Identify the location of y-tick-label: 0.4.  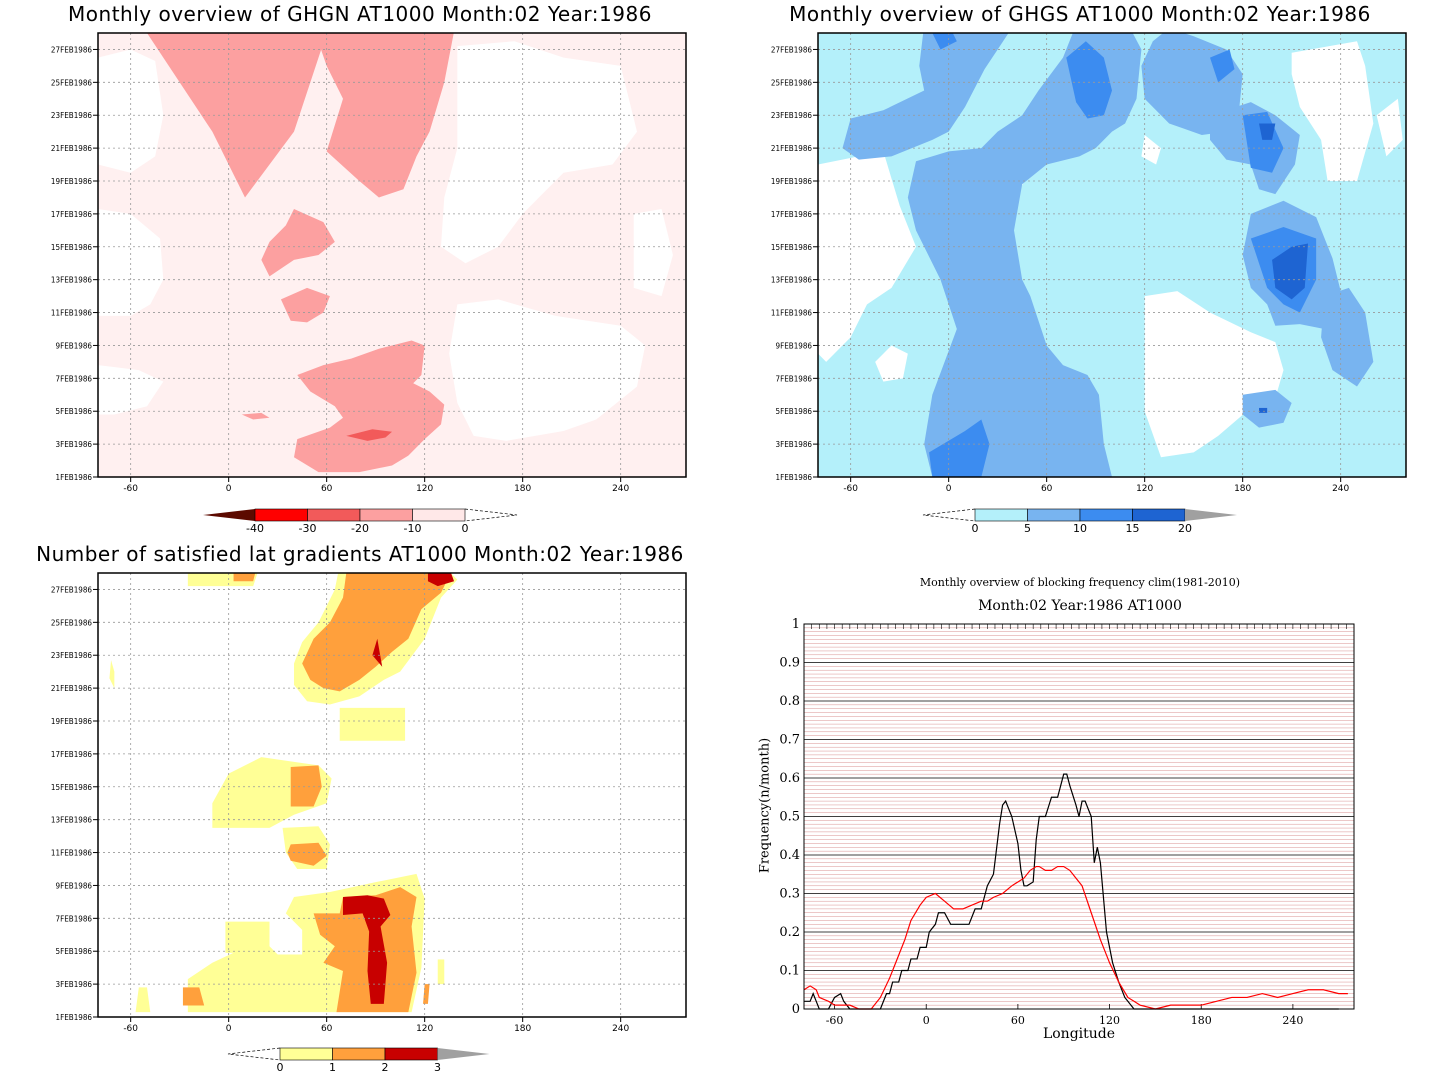
(789, 855).